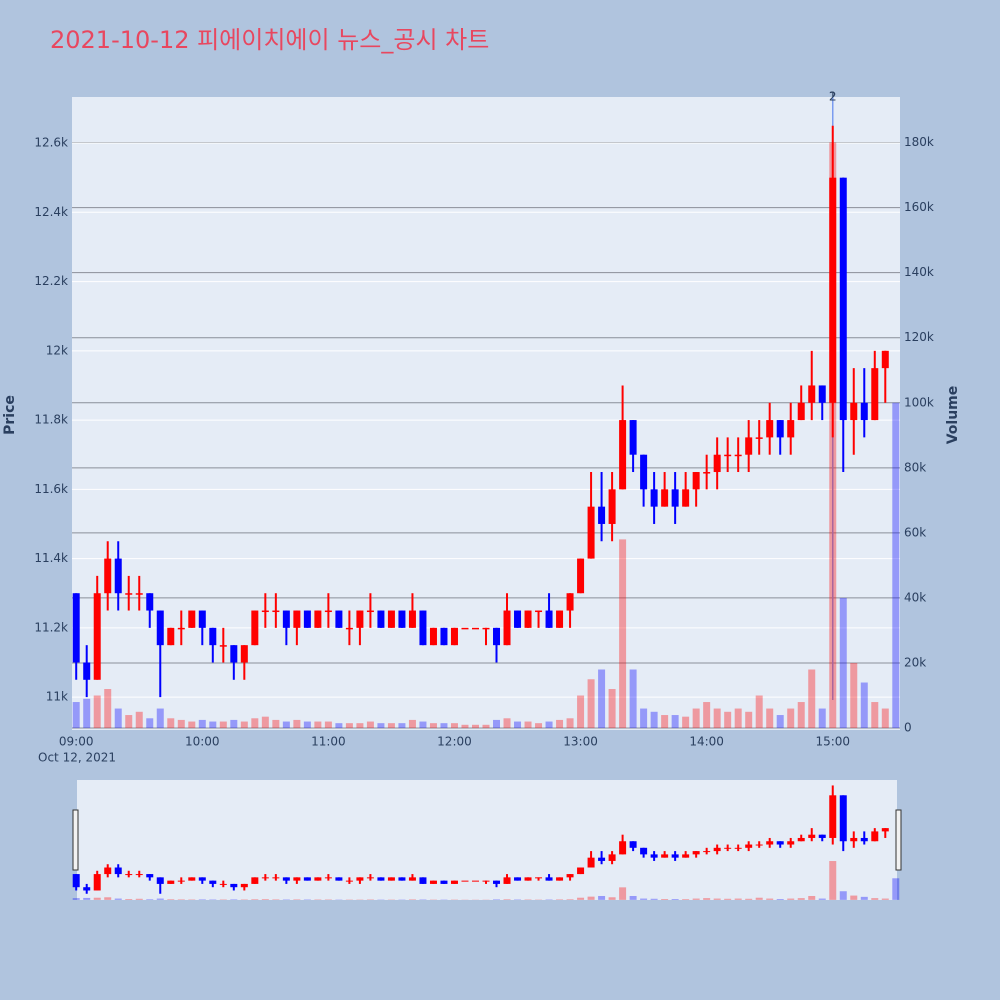  What do you see at coordinates (908, 728) in the screenshot?
I see `y2-tick-label: 0` at bounding box center [908, 728].